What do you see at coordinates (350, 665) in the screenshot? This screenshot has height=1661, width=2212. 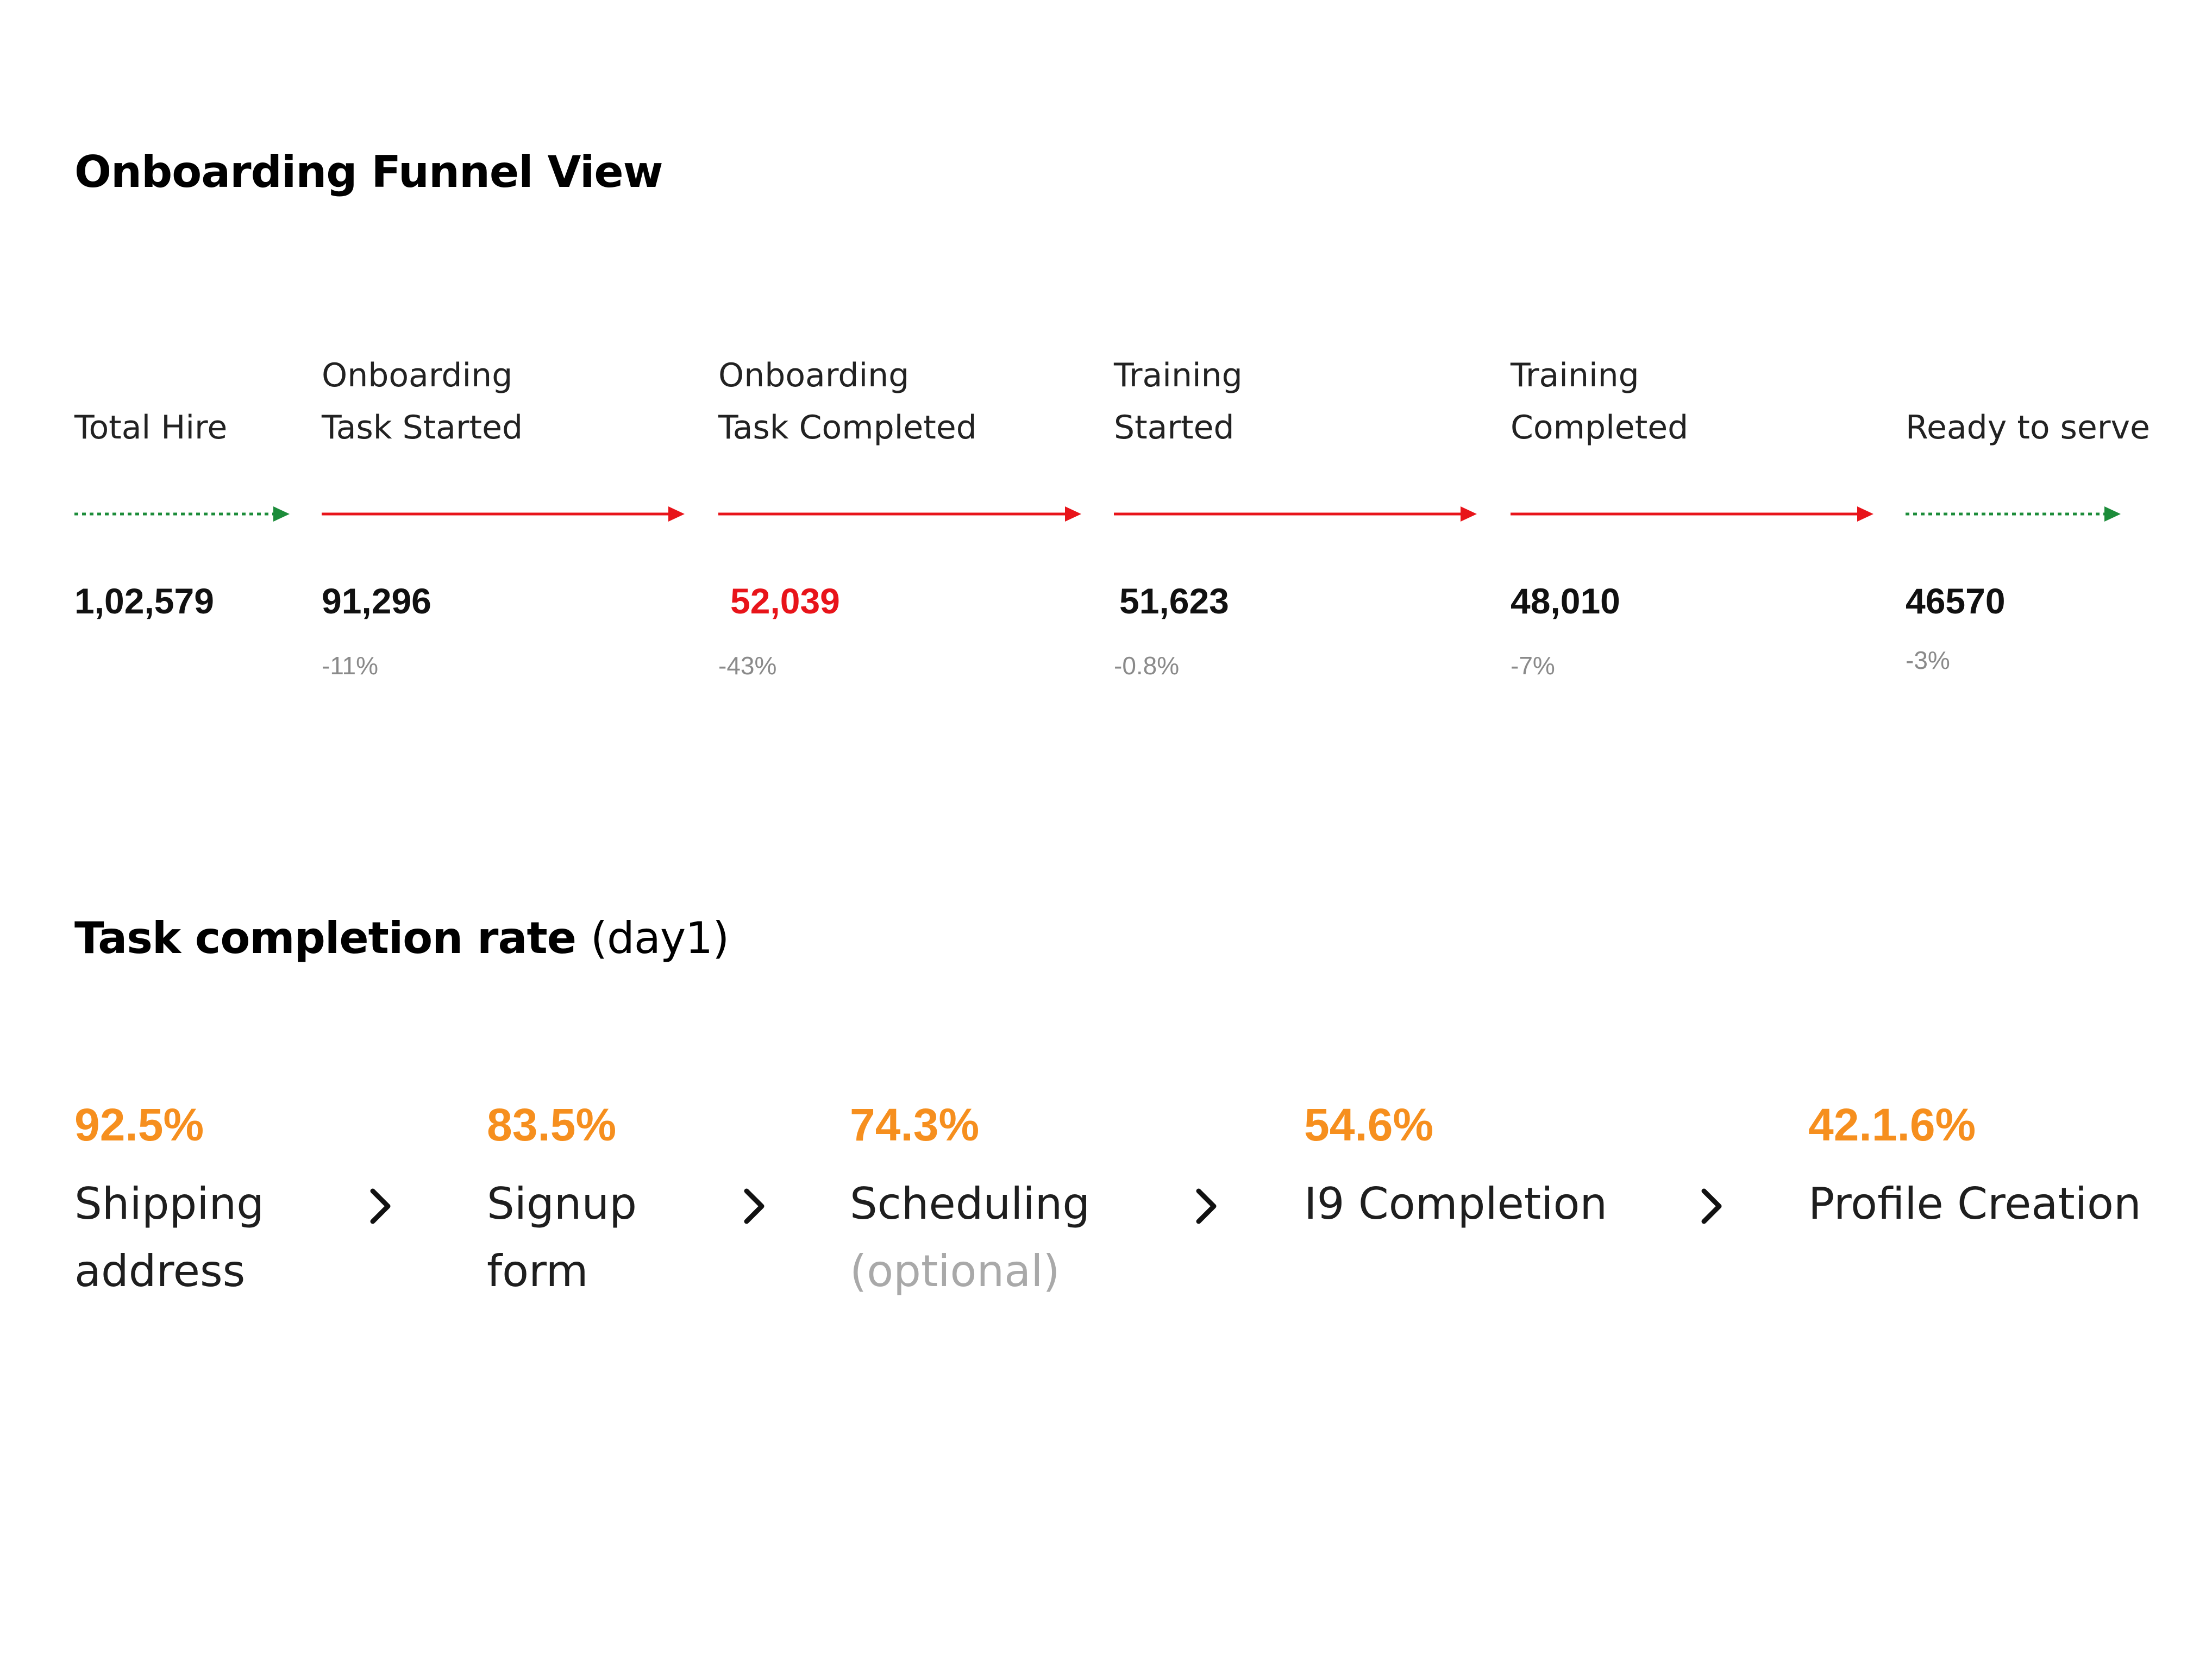 I see `funnel-stage-change: -11%` at bounding box center [350, 665].